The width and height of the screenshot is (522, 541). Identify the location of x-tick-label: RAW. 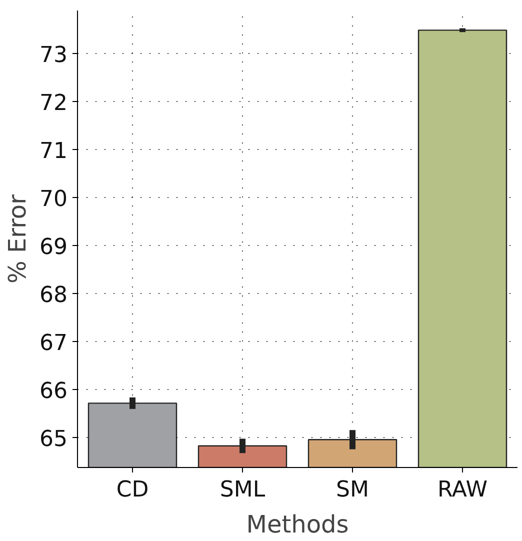
(463, 490).